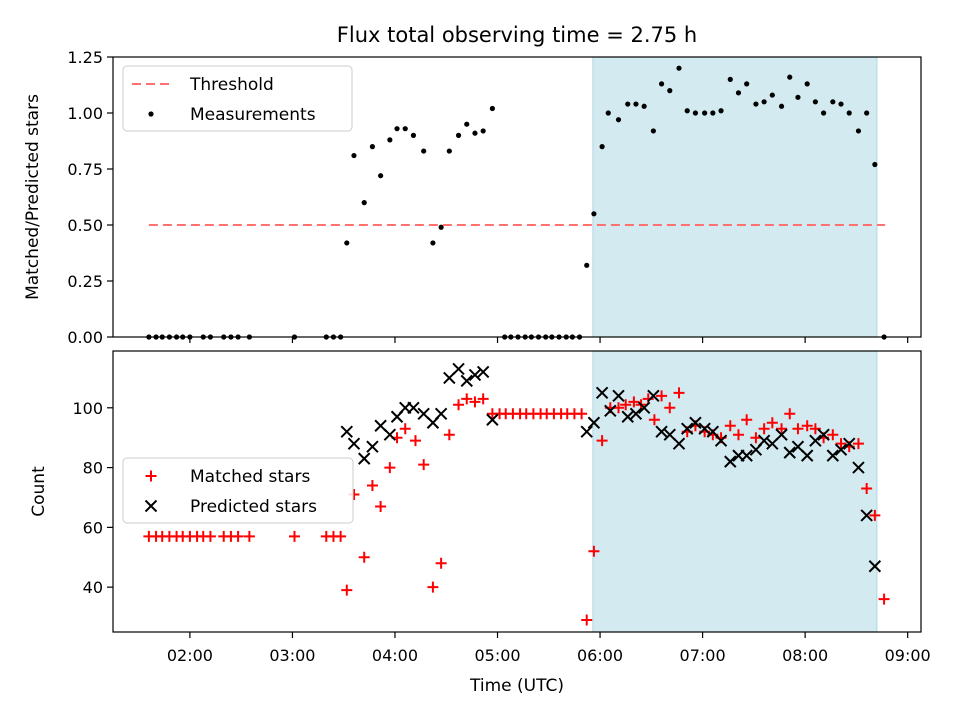 This screenshot has width=960, height=724. I want to click on y-tick-label: 80, so click(93, 468).